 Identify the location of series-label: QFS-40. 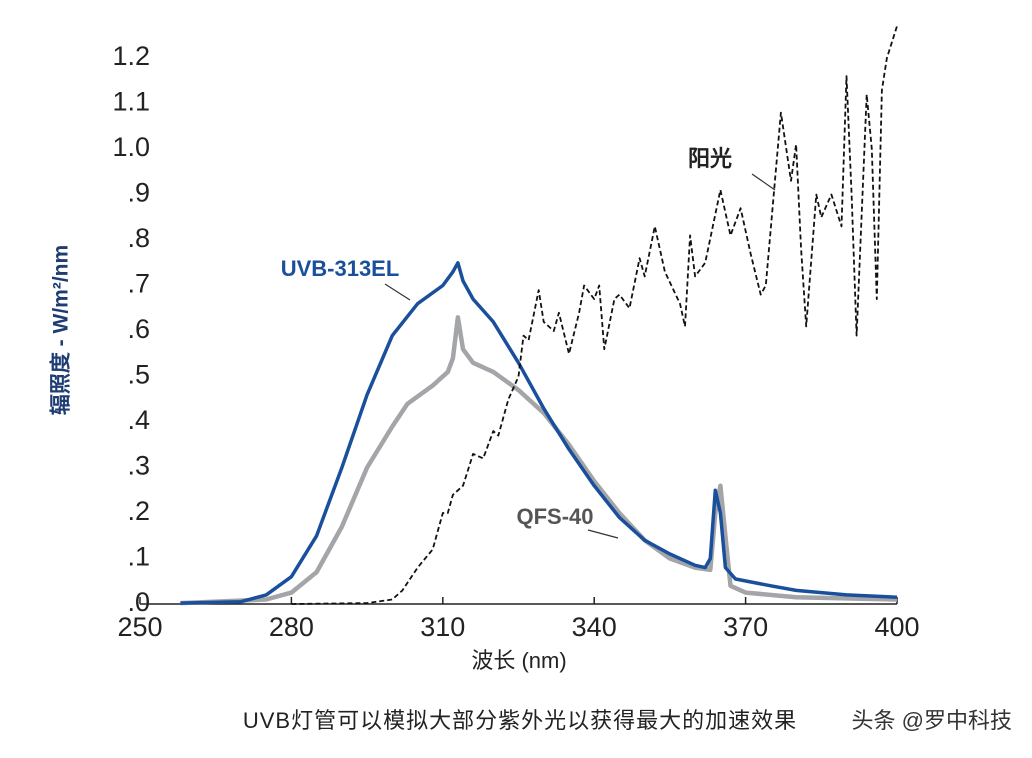
(554, 516).